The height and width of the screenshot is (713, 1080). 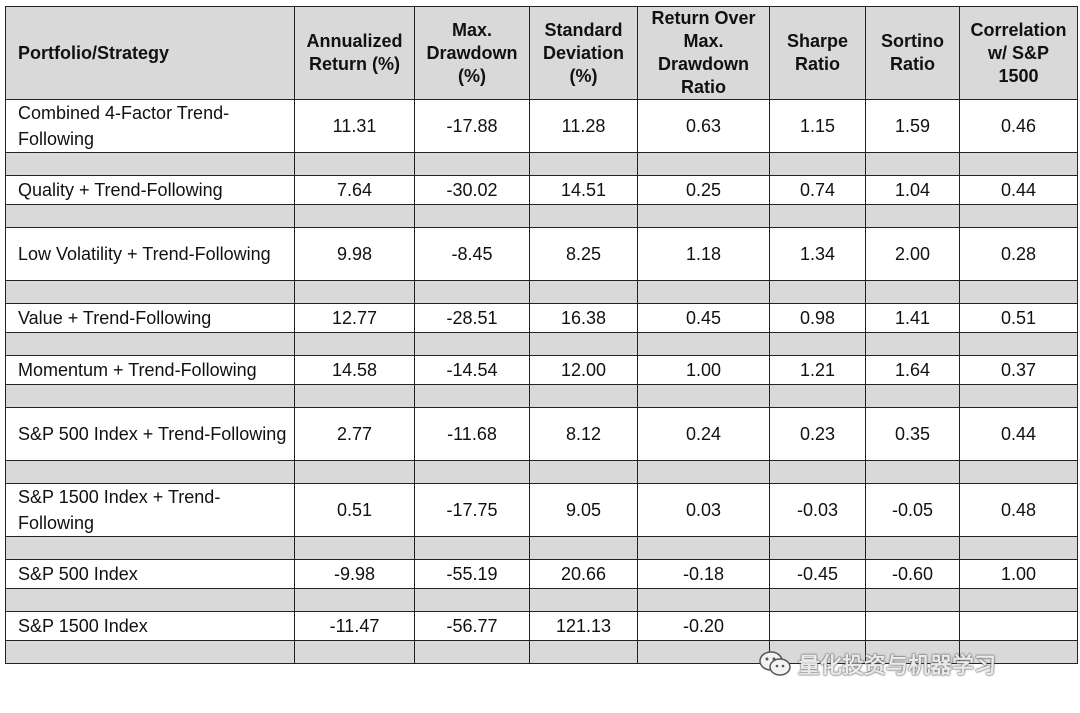 I want to click on cell-sharpe: 0.23, so click(x=817, y=434).